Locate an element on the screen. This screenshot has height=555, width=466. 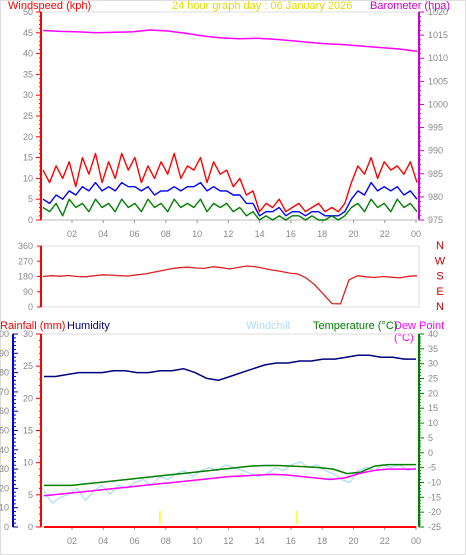
top-x-tick-label: 04 is located at coordinates (103, 234).